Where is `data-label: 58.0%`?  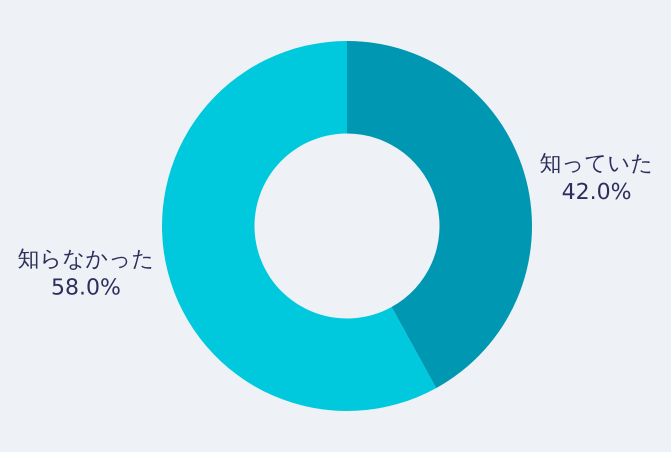
data-label: 58.0% is located at coordinates (85, 287).